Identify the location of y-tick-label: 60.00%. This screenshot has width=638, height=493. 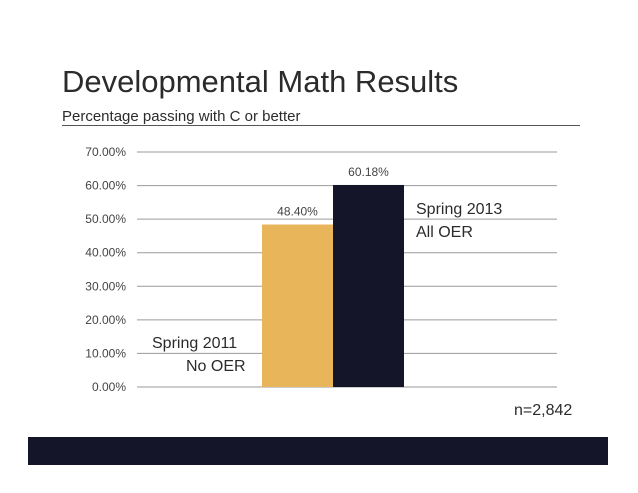
(105, 186).